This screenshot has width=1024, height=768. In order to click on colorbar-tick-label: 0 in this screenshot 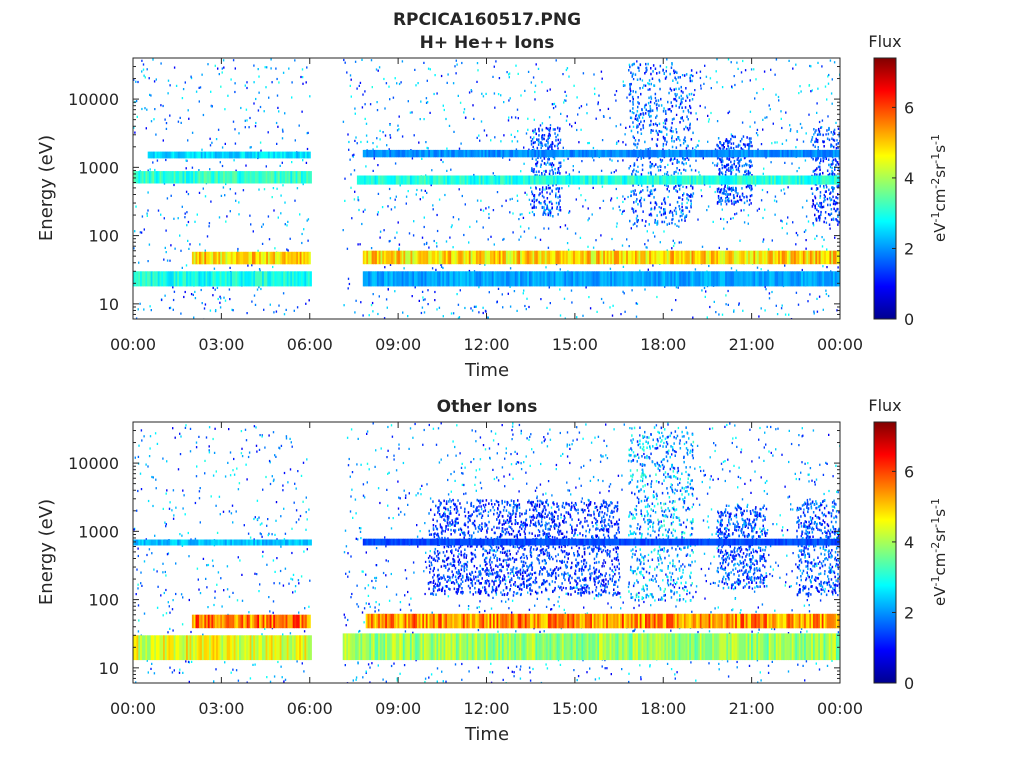, I will do `click(909, 319)`.